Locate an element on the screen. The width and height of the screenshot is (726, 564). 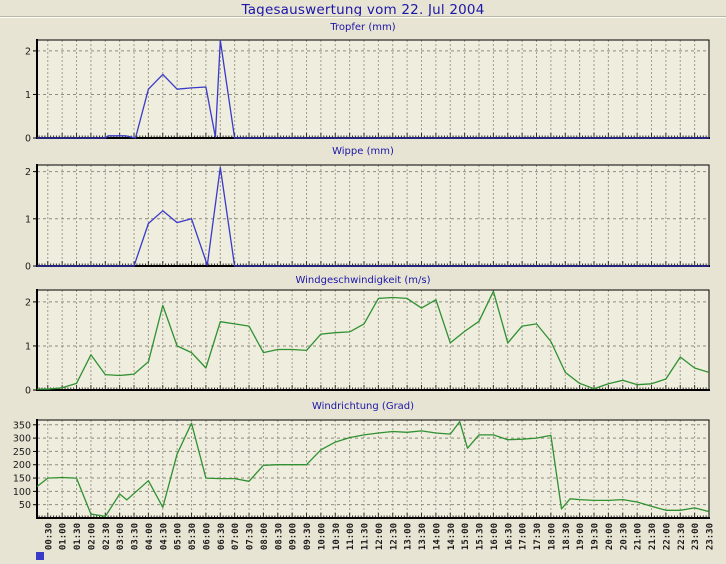
x-tick-label: 08:30 is located at coordinates (279, 536).